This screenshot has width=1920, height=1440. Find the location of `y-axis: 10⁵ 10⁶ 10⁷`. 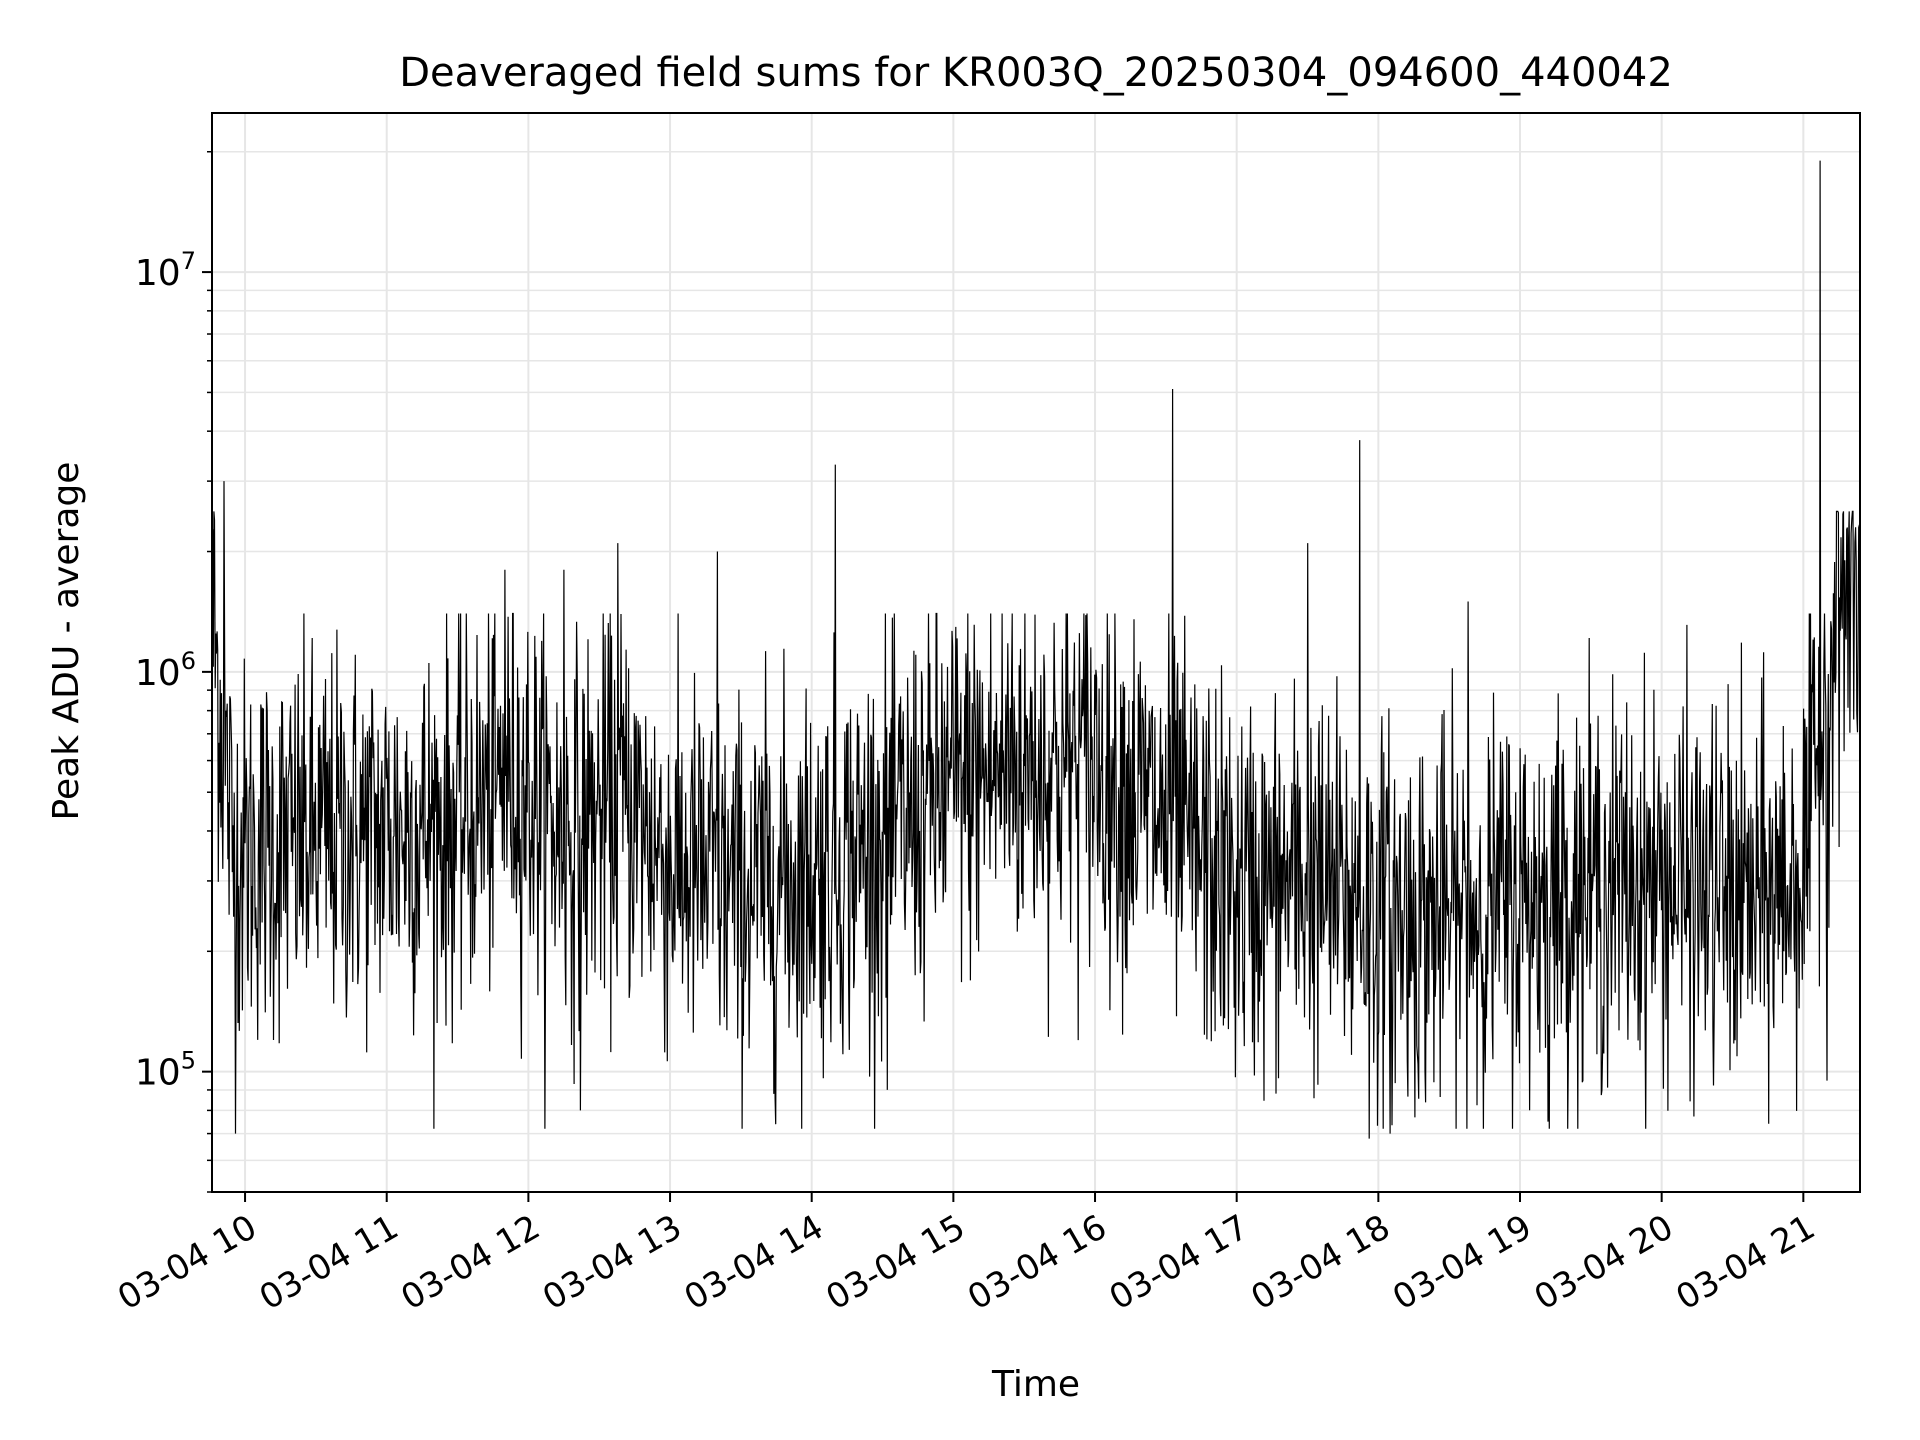

y-axis: 10⁵ 10⁶ 10⁷ is located at coordinates (173, 671).